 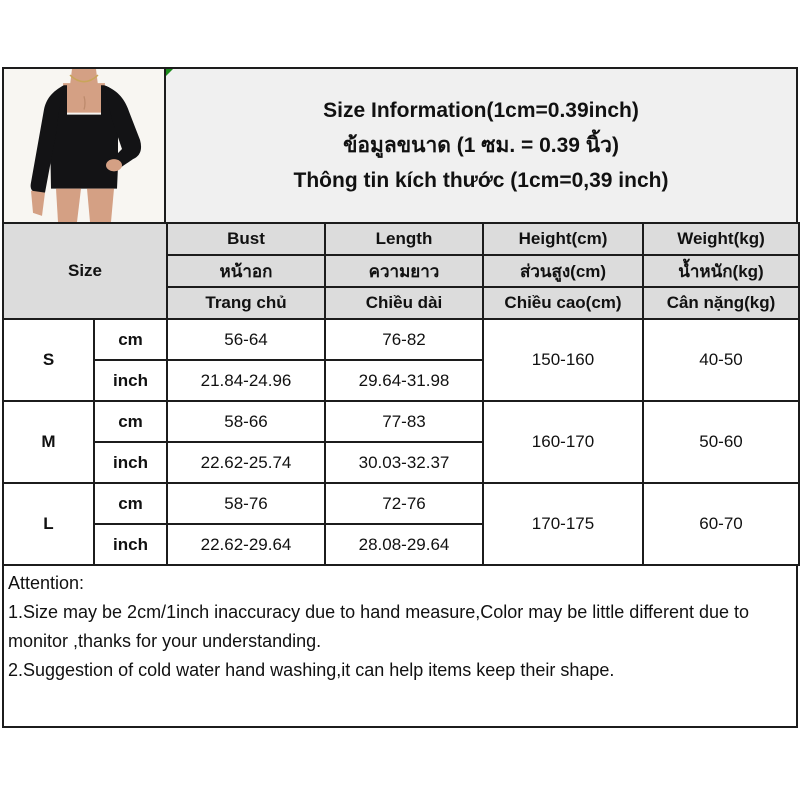 I want to click on col-header-length-vi: Chiều dài, so click(x=404, y=303).